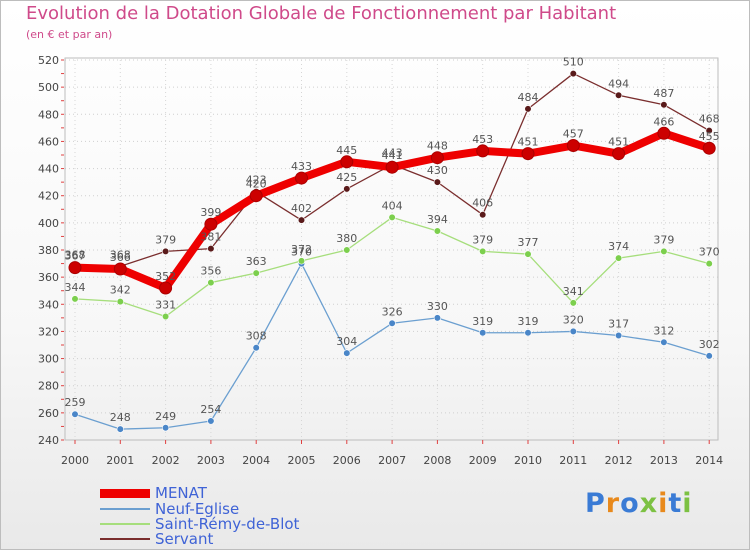  I want to click on legend-swatch-servant, so click(125, 539).